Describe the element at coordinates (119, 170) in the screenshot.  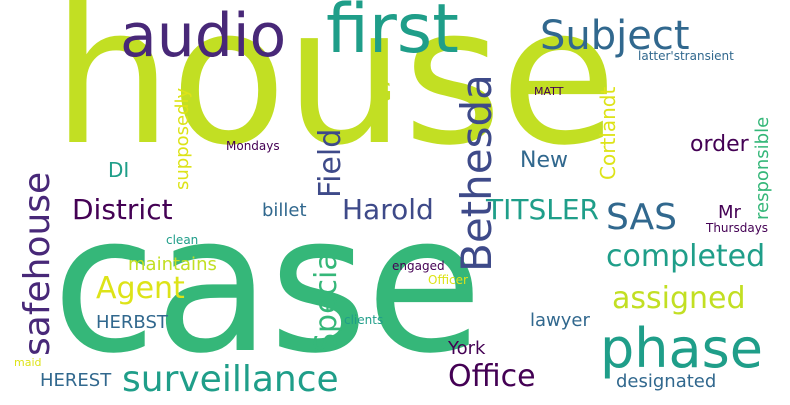
I see `word-di: DI` at that location.